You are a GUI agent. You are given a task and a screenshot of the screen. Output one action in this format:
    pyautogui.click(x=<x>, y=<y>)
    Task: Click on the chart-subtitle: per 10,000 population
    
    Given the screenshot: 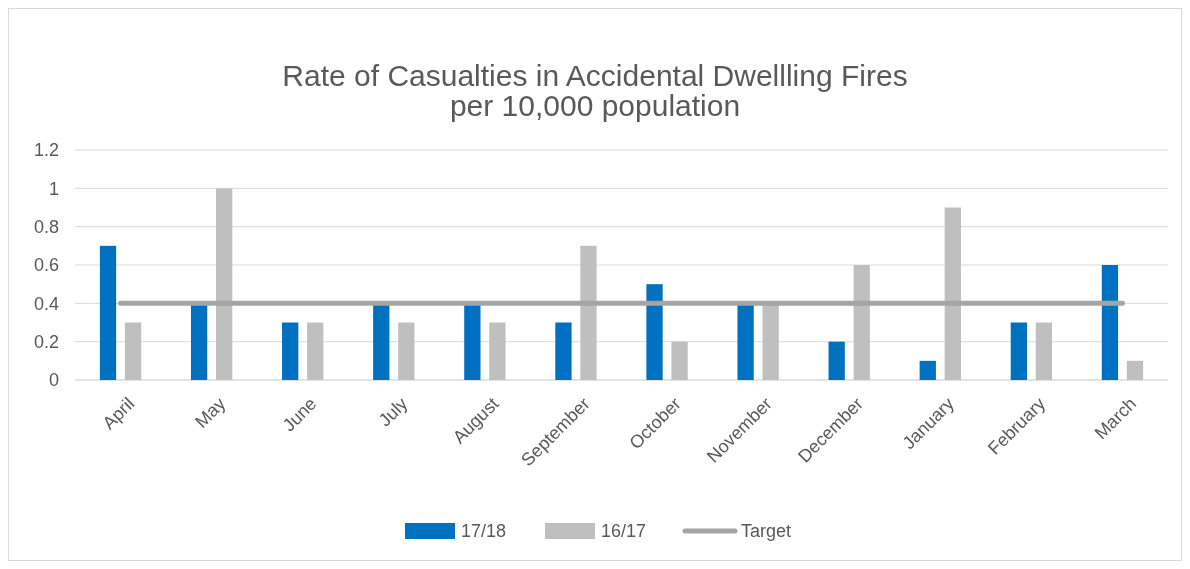 What is the action you would take?
    pyautogui.click(x=595, y=105)
    